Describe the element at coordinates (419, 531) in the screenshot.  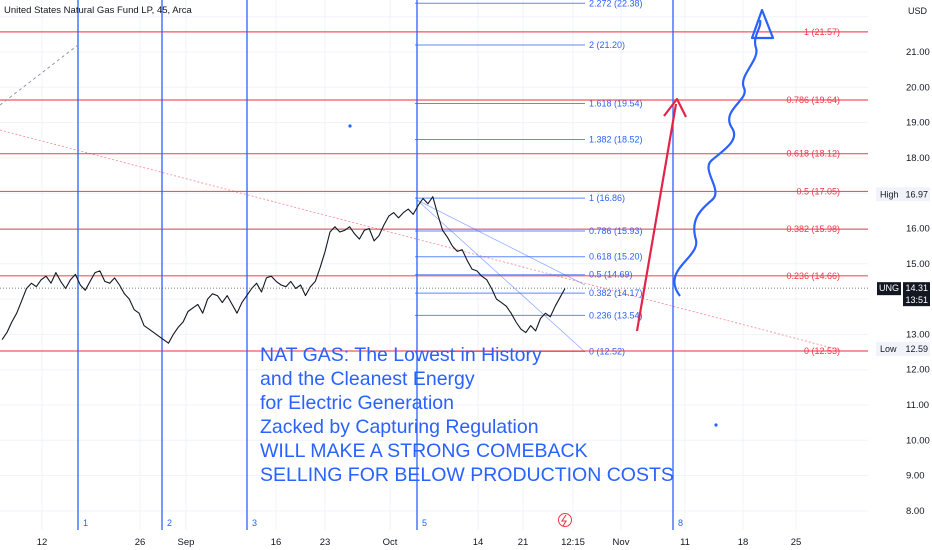
I see `time-axis: 12 26 Sep 16 23 Oct 14 21 12:15 Nov 11 18 25` at that location.